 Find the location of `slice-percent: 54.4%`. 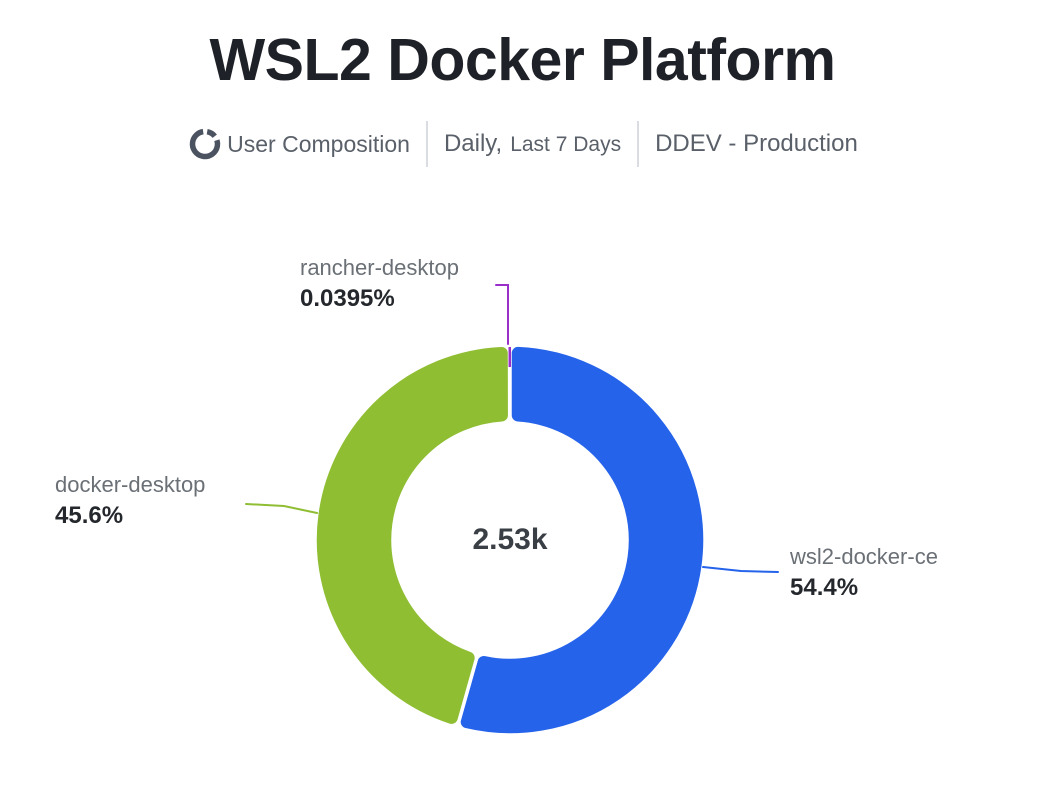

slice-percent: 54.4% is located at coordinates (824, 587).